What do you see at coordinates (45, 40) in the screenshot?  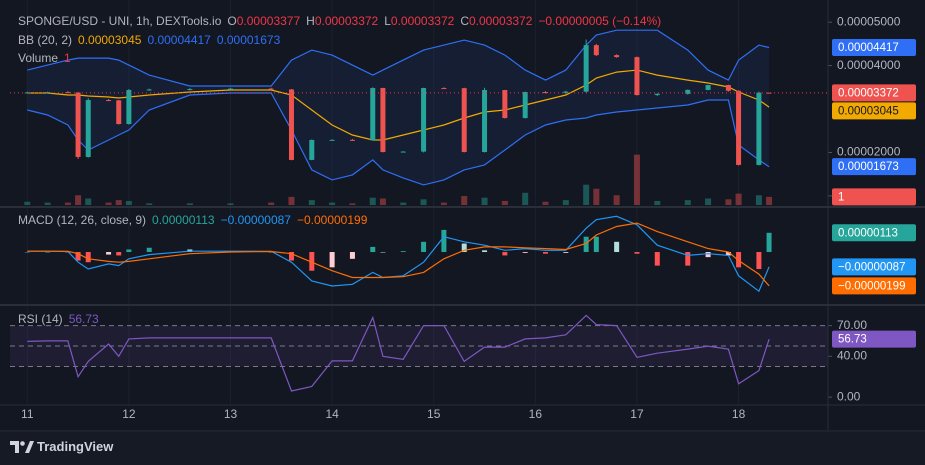 I see `bb-name: BB (20, 2)` at bounding box center [45, 40].